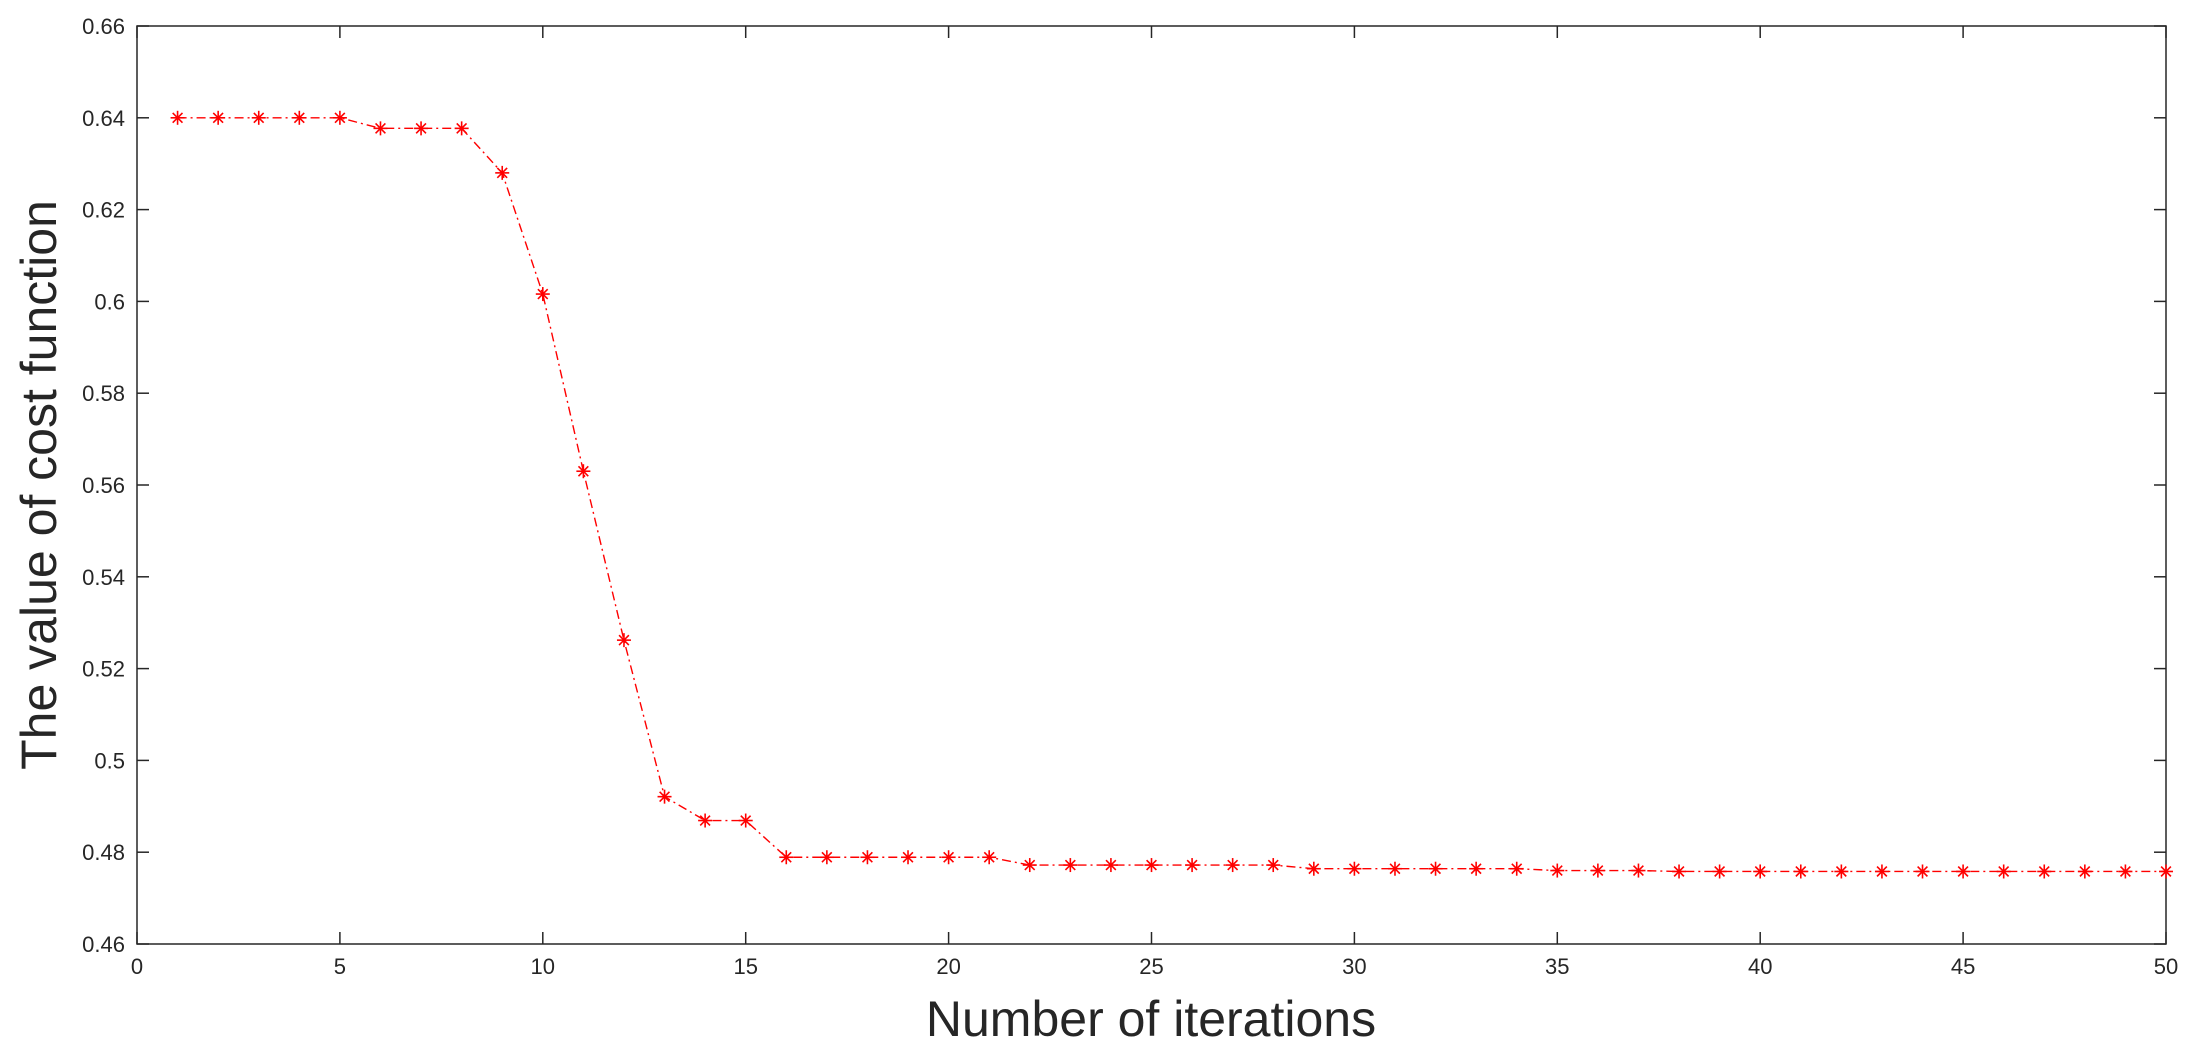 This screenshot has height=1058, width=2194. I want to click on y-tick-label: 0.66, so click(103, 26).